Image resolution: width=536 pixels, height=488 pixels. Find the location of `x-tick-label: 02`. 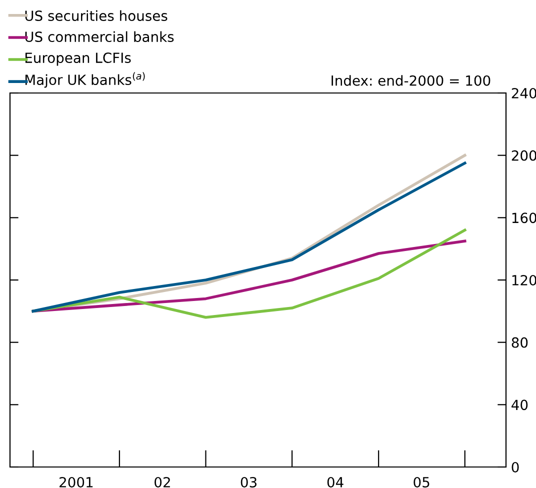

x-tick-label: 02 is located at coordinates (162, 482).